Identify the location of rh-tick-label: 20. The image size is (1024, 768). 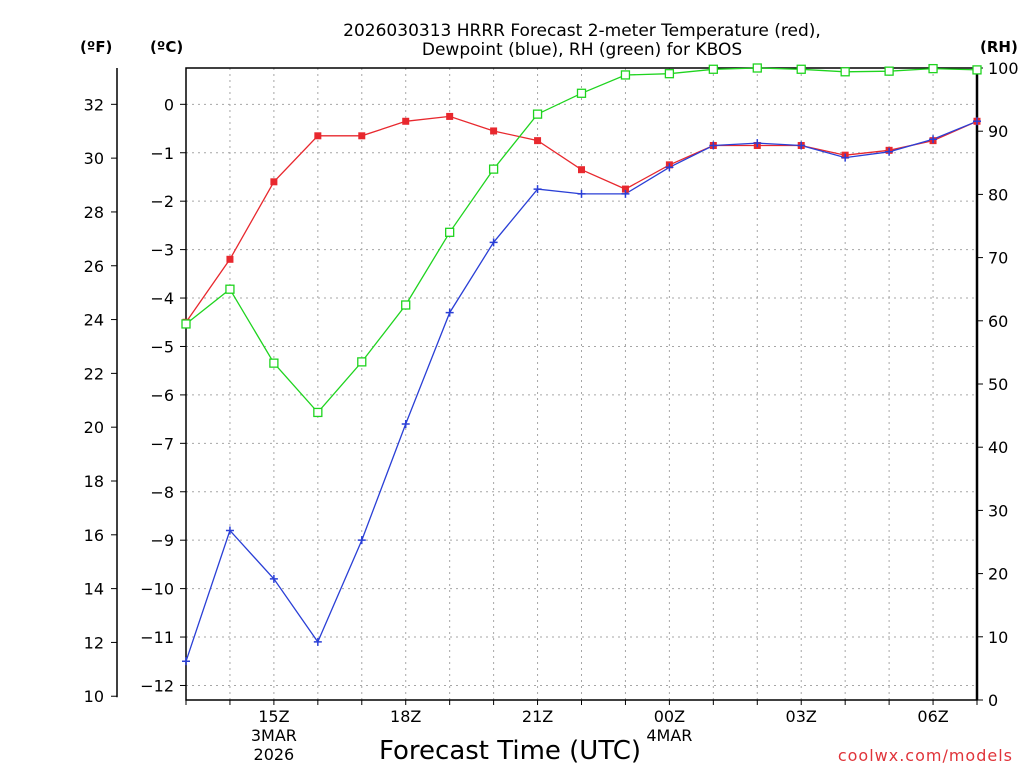
(998, 574).